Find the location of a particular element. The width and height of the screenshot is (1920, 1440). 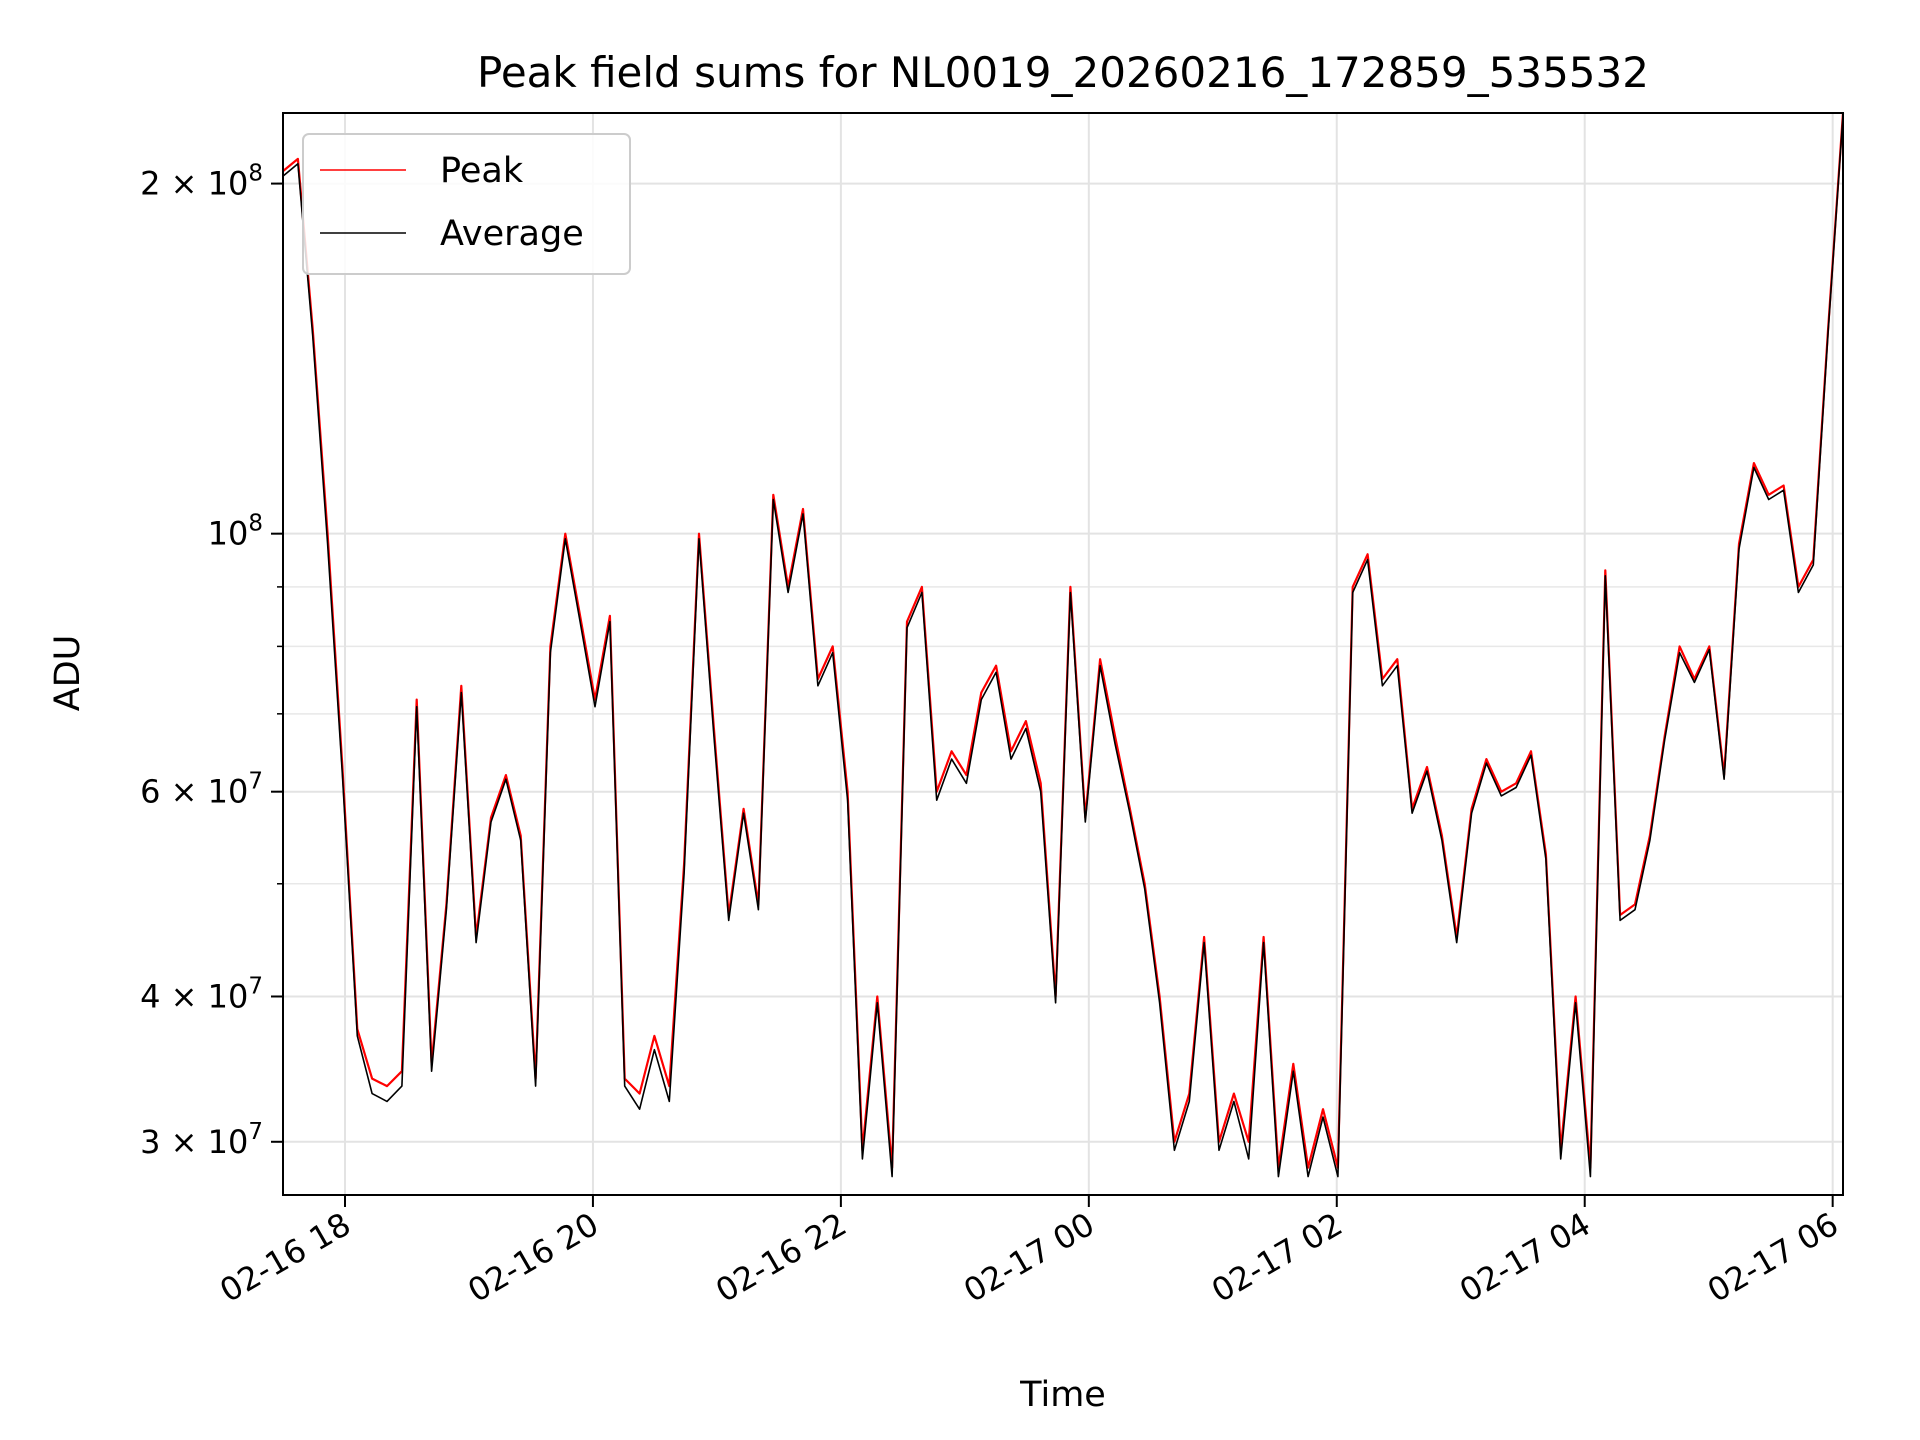

x-tick-label: 02-17 04 is located at coordinates (1525, 1257).